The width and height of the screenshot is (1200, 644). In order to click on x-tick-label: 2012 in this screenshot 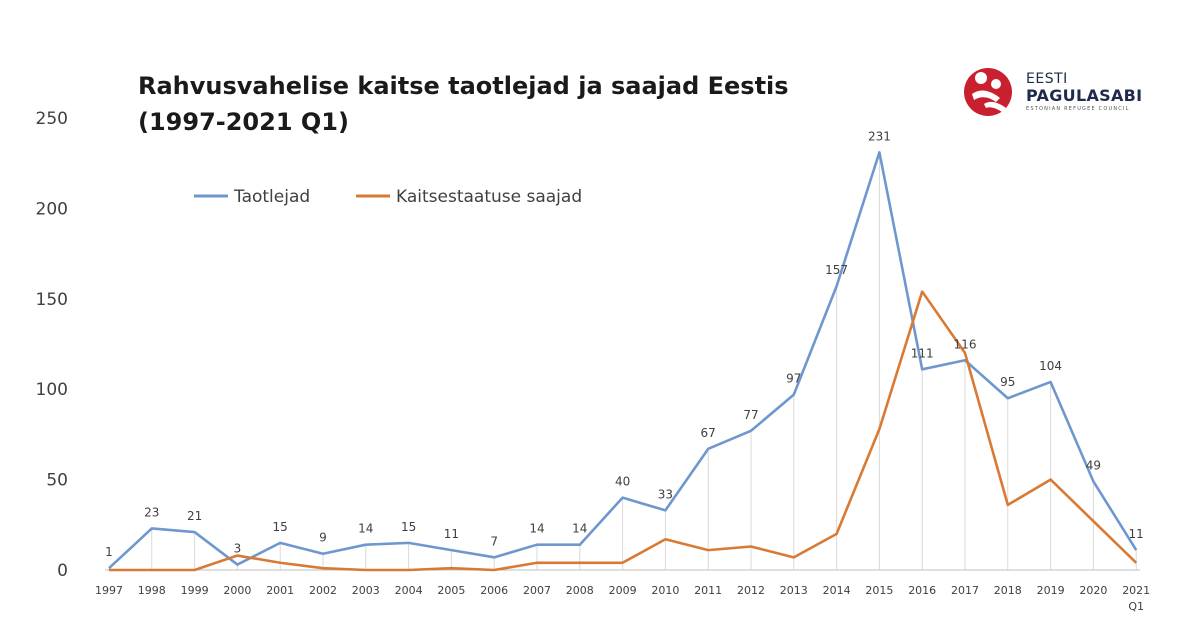, I will do `click(751, 590)`.